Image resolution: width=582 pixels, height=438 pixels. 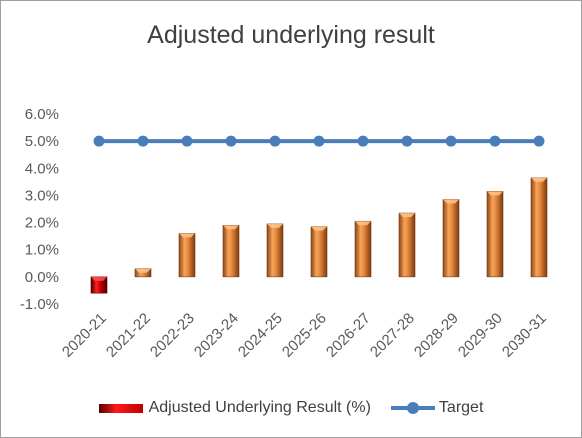 I want to click on y-tick-label: 6.0%, so click(x=42, y=114).